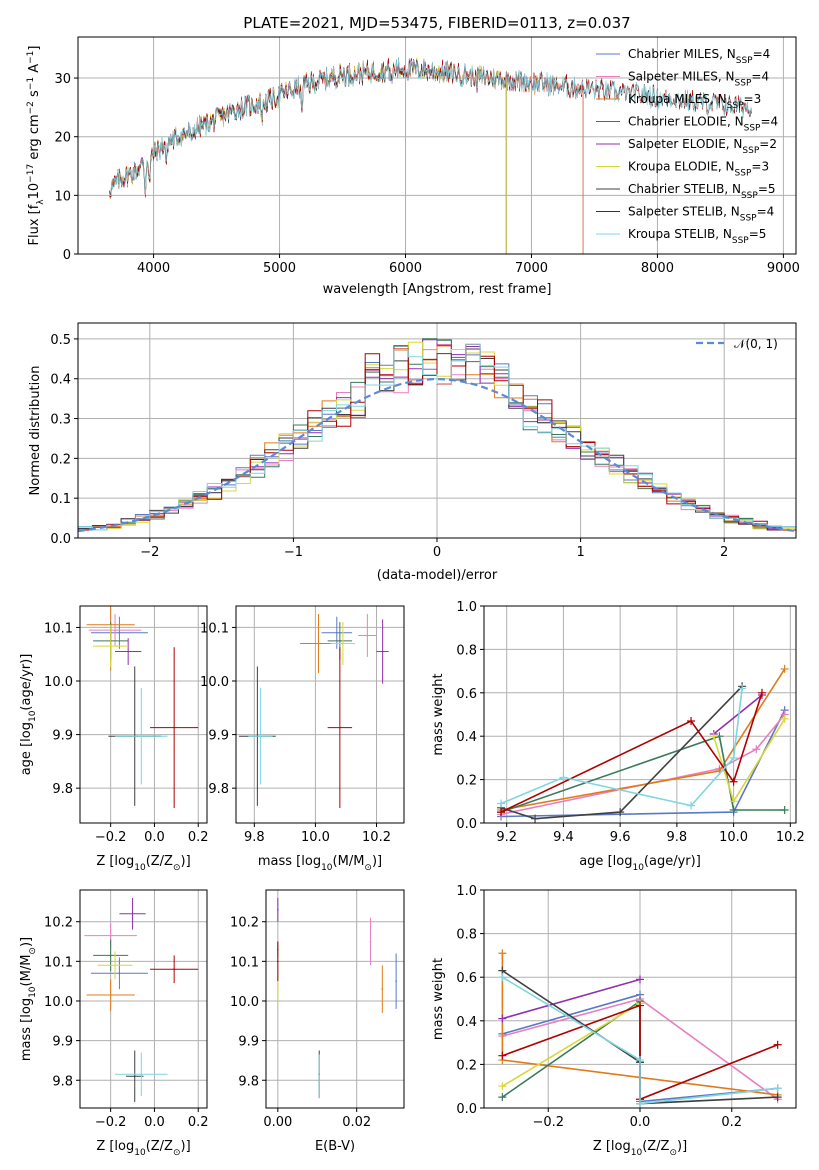 The height and width of the screenshot is (1170, 819). What do you see at coordinates (277, 1122) in the screenshot?
I see `x-tick-label: 0.00` at bounding box center [277, 1122].